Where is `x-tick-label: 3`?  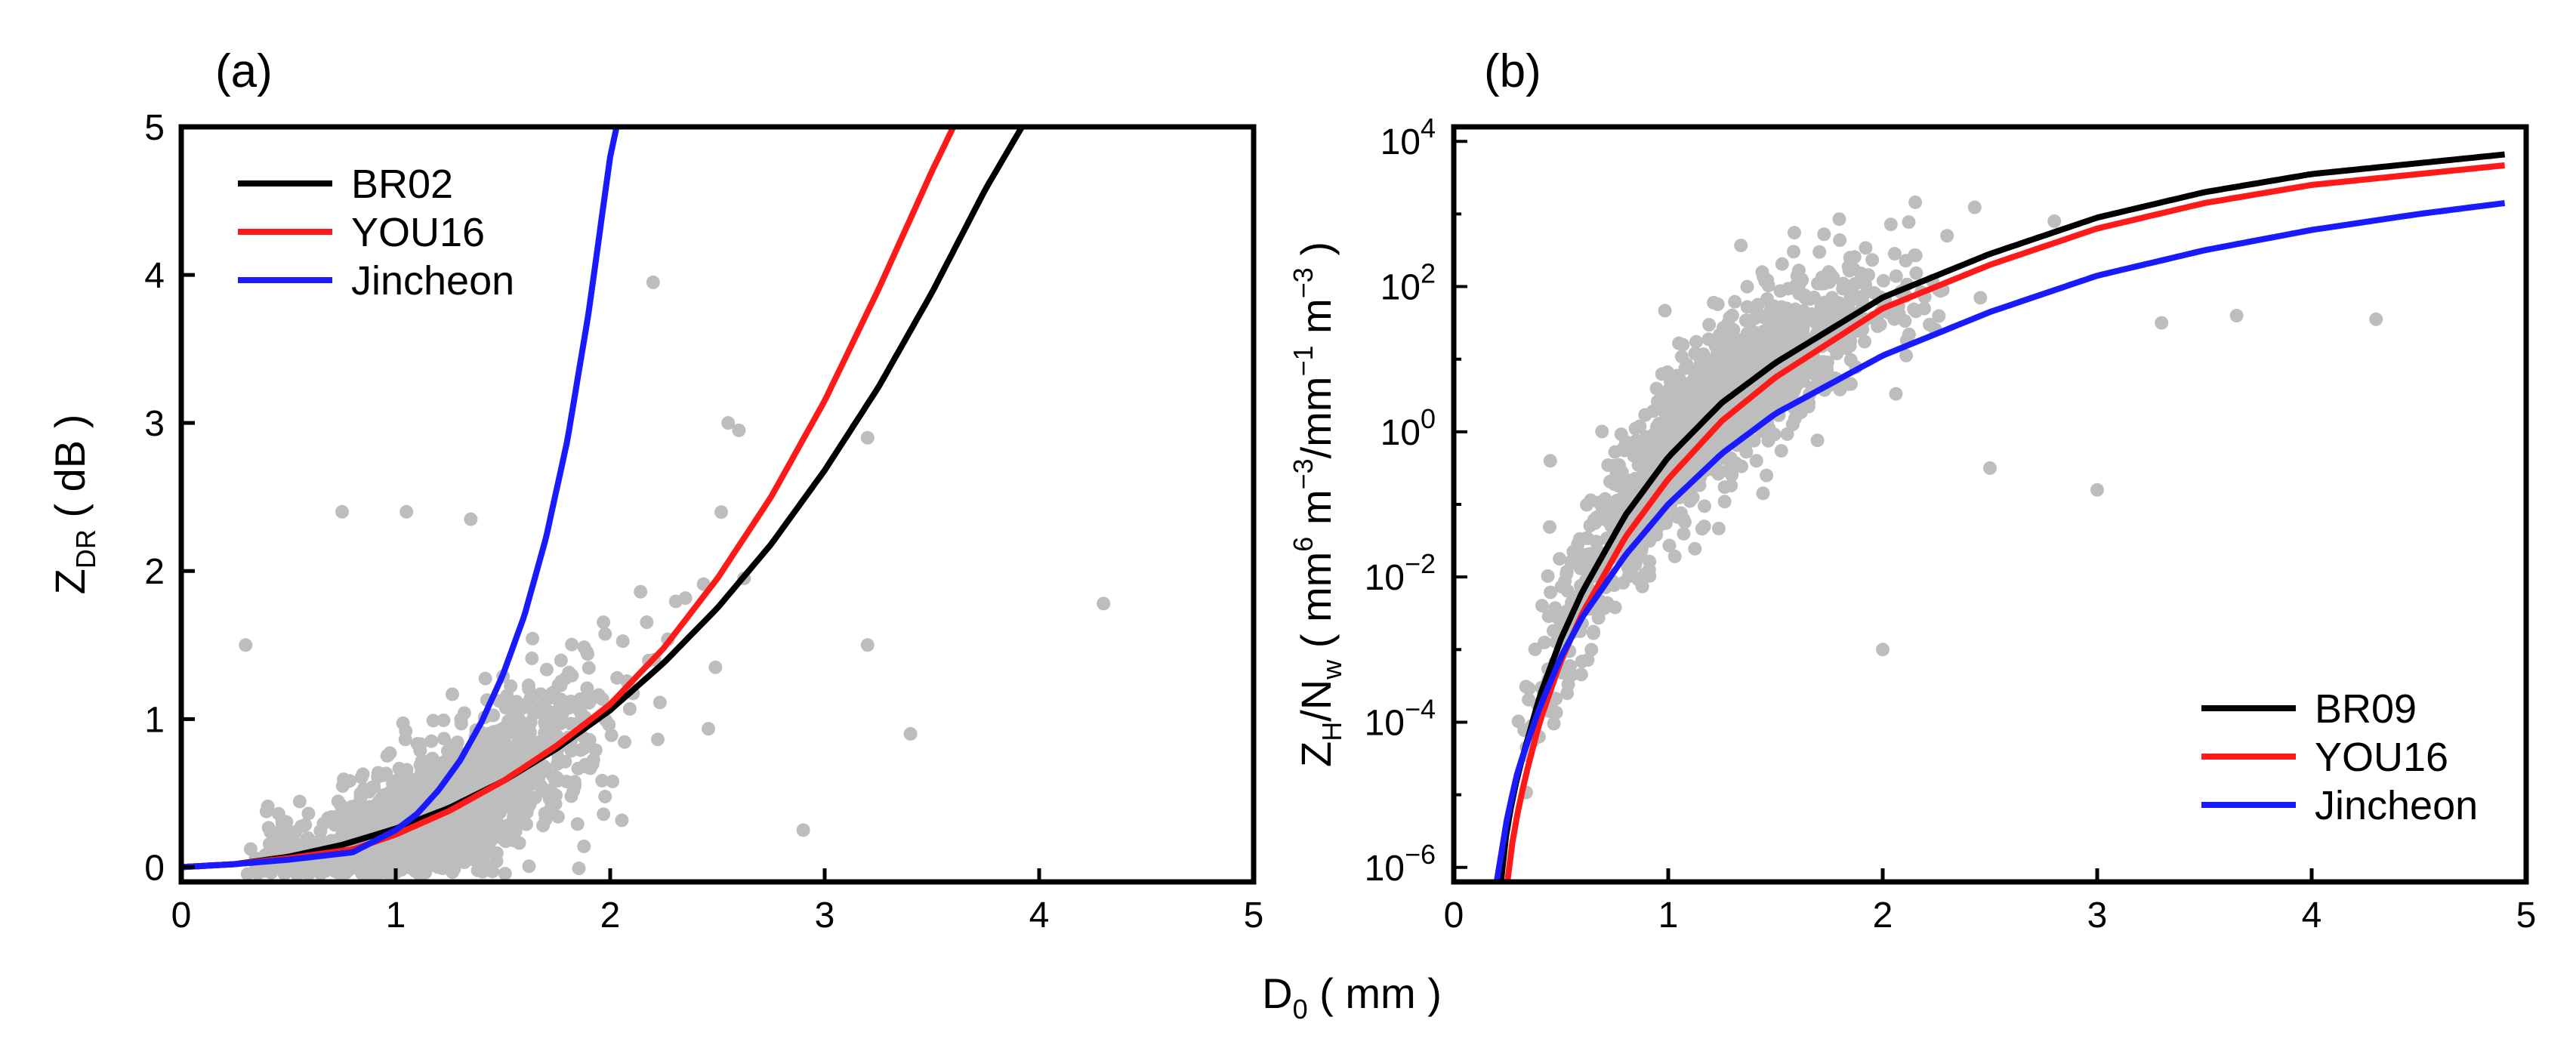
x-tick-label: 3 is located at coordinates (825, 915).